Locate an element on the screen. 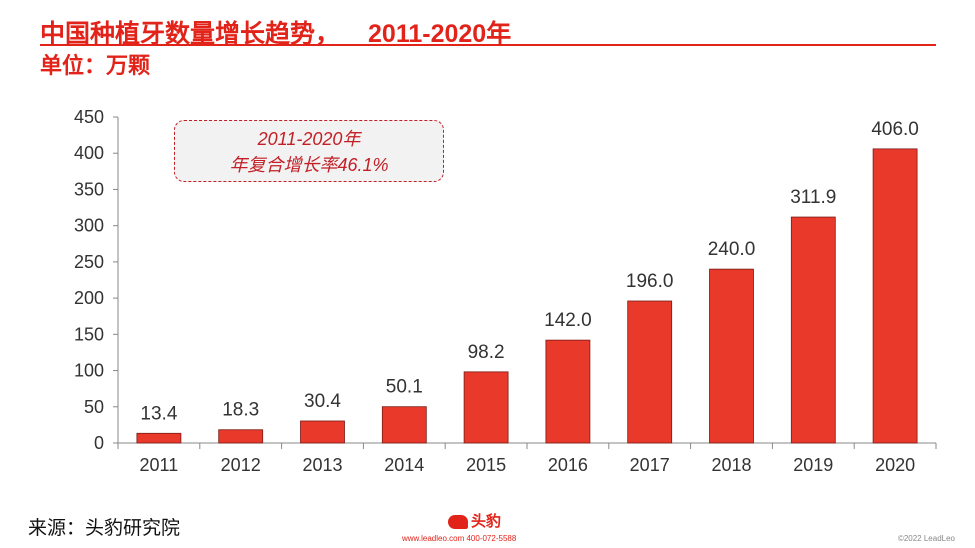 The width and height of the screenshot is (975, 548). x-tick-label: 2014 is located at coordinates (404, 465).